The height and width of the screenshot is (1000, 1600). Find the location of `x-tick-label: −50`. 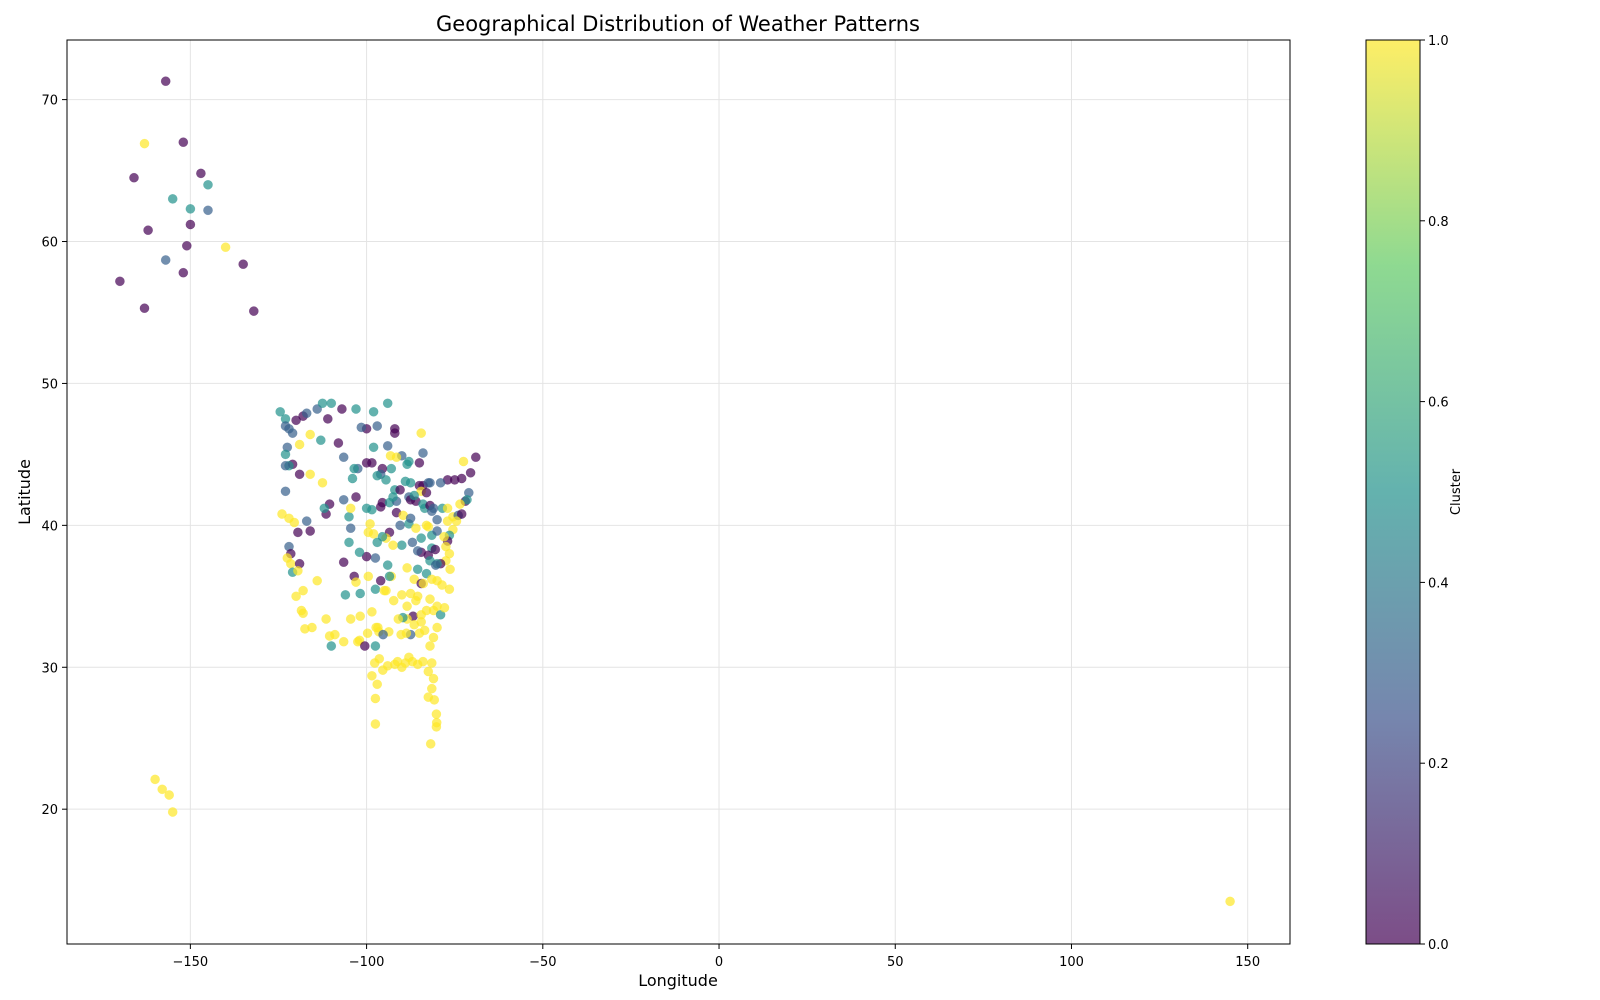

x-tick-label: −50 is located at coordinates (542, 962).